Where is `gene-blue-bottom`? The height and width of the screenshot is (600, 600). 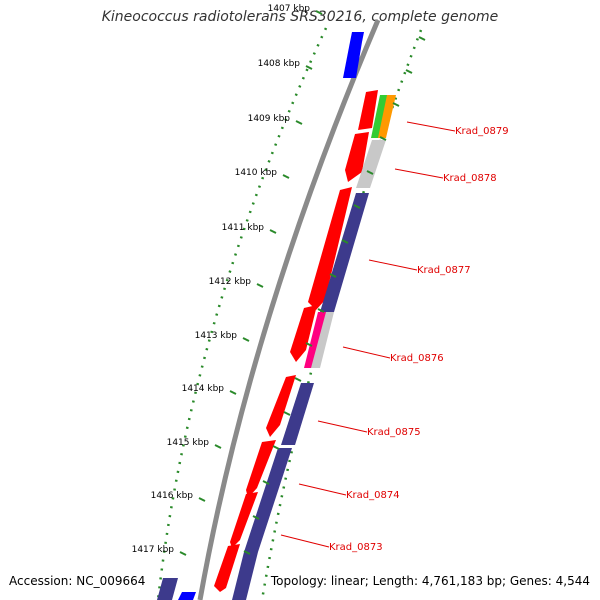 gene-blue-bottom is located at coordinates (187, 596).